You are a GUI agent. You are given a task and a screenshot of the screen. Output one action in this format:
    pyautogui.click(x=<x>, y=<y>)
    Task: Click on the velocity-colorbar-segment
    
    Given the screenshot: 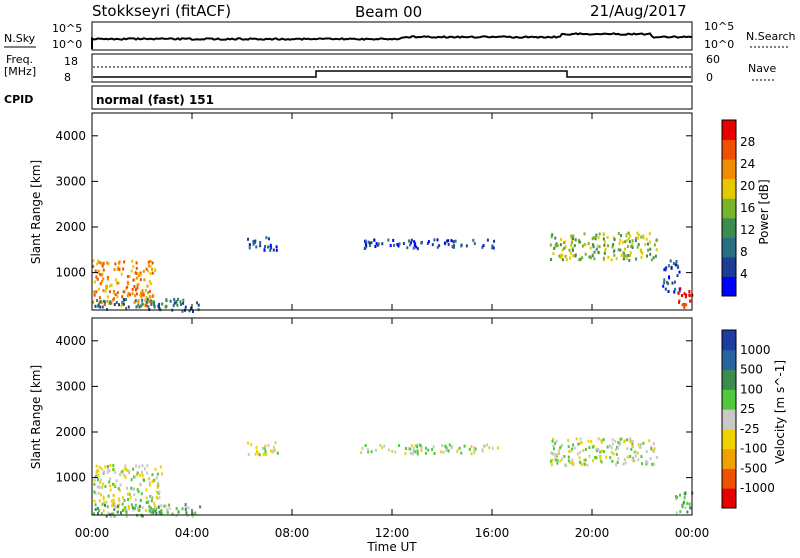 What is the action you would take?
    pyautogui.click(x=729, y=360)
    